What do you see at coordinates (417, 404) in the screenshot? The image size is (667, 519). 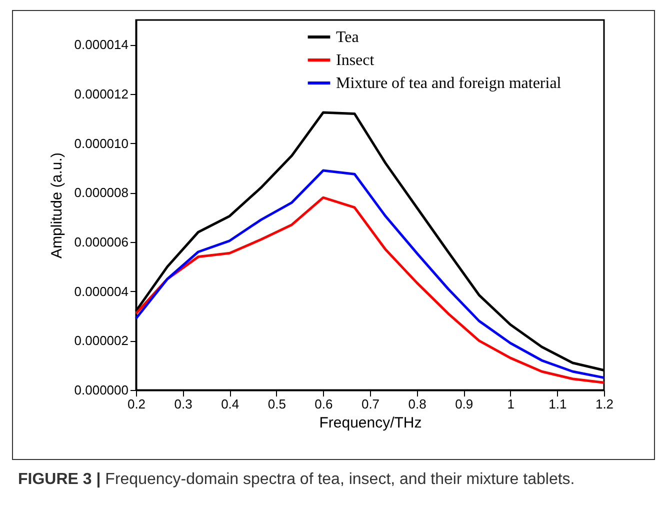 I see `x-tick-label: 0.8` at bounding box center [417, 404].